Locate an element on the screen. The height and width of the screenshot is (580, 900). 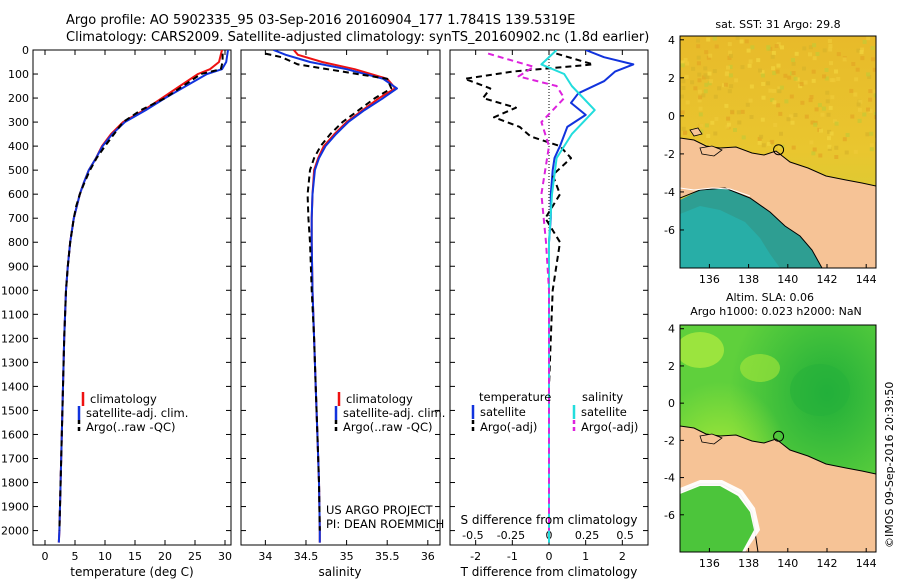
x-tick-label: 136 is located at coordinates (709, 563).